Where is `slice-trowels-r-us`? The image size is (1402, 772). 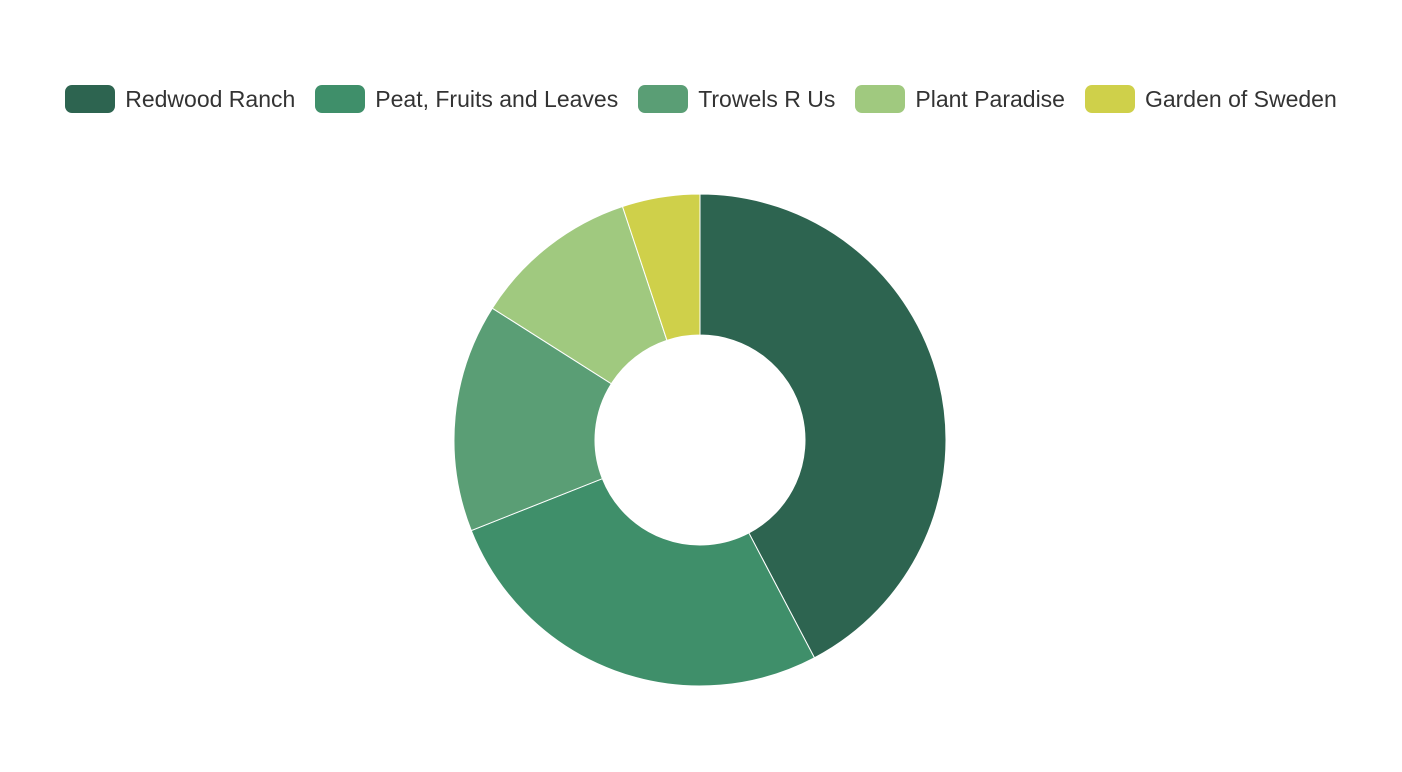 slice-trowels-r-us is located at coordinates (533, 419).